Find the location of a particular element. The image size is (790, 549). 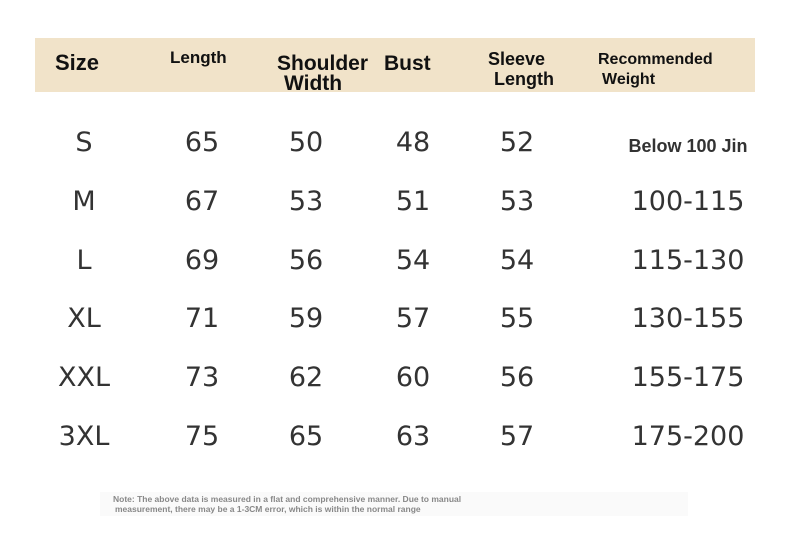

value-cell: 50 is located at coordinates (306, 142).